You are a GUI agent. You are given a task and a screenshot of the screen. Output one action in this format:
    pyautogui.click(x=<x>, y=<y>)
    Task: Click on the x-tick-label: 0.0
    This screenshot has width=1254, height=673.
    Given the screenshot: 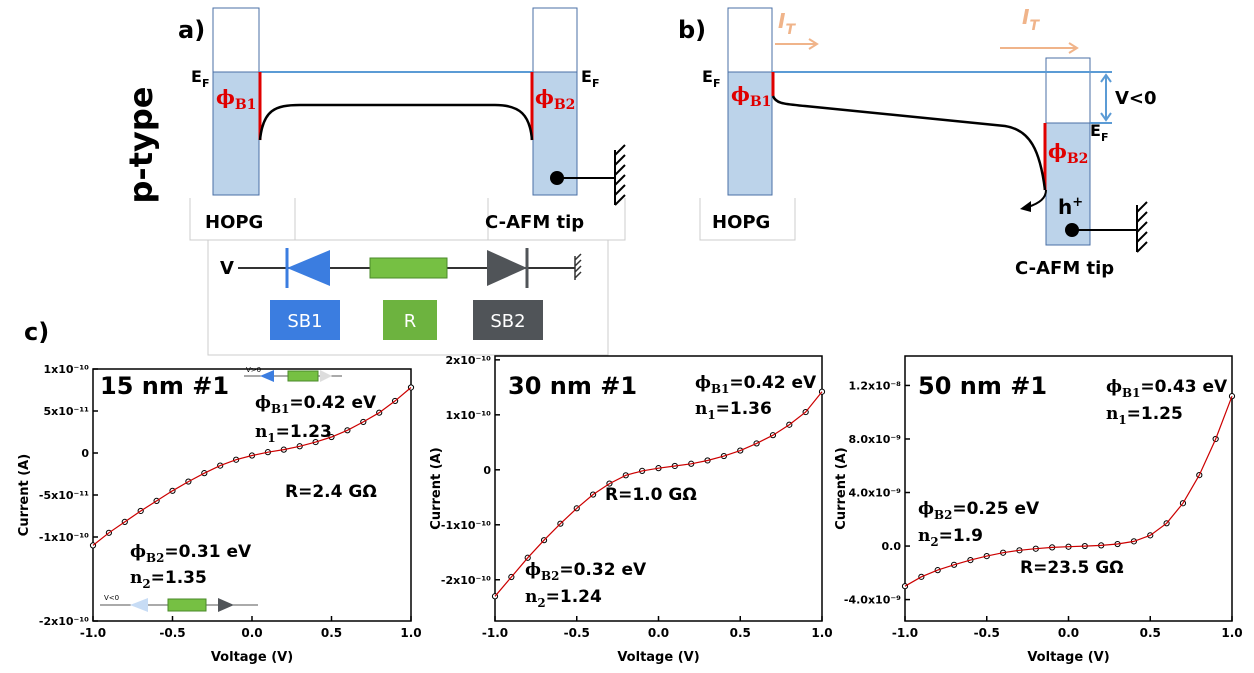 What is the action you would take?
    pyautogui.click(x=1068, y=633)
    